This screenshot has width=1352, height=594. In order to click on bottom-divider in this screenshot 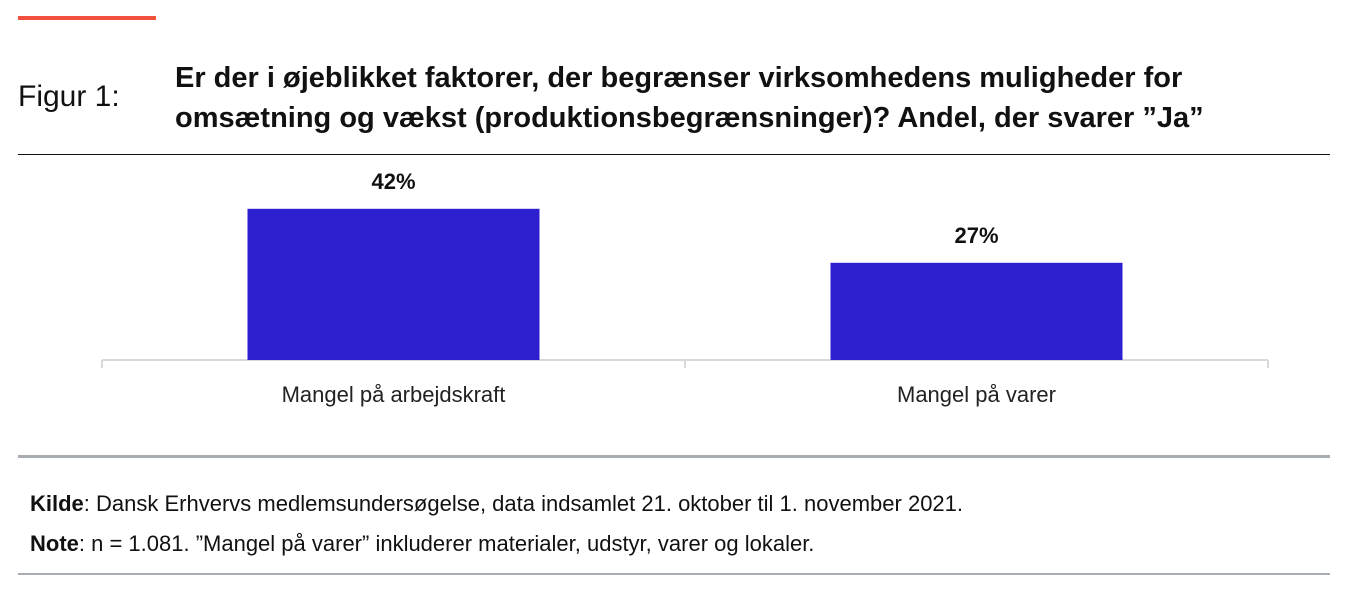, I will do `click(674, 574)`.